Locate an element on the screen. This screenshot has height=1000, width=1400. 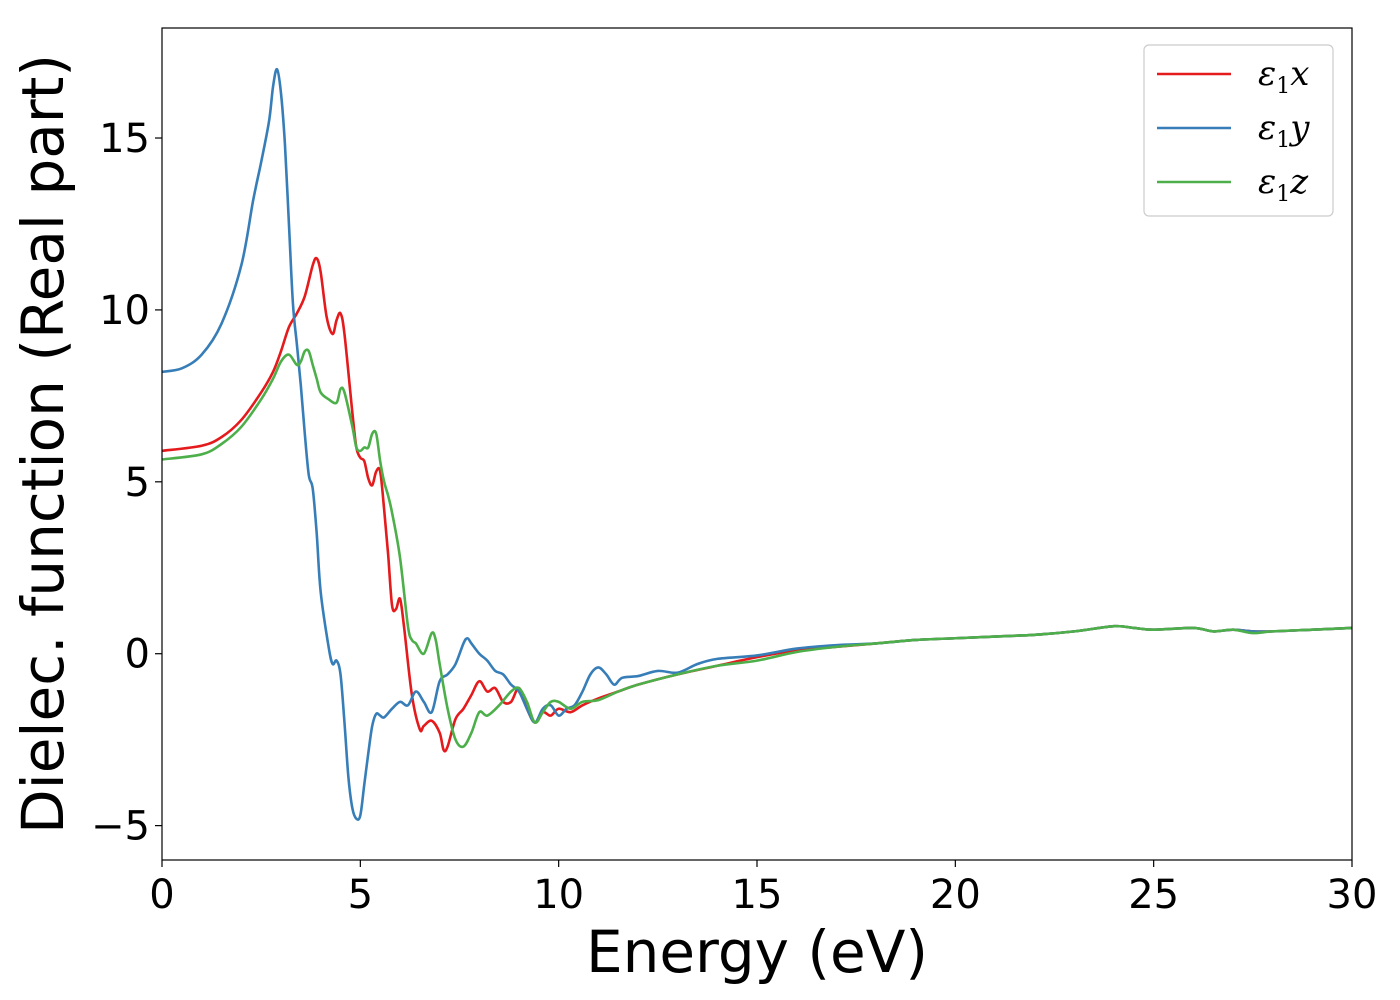
y-tick-label: 5 is located at coordinates (137, 483).